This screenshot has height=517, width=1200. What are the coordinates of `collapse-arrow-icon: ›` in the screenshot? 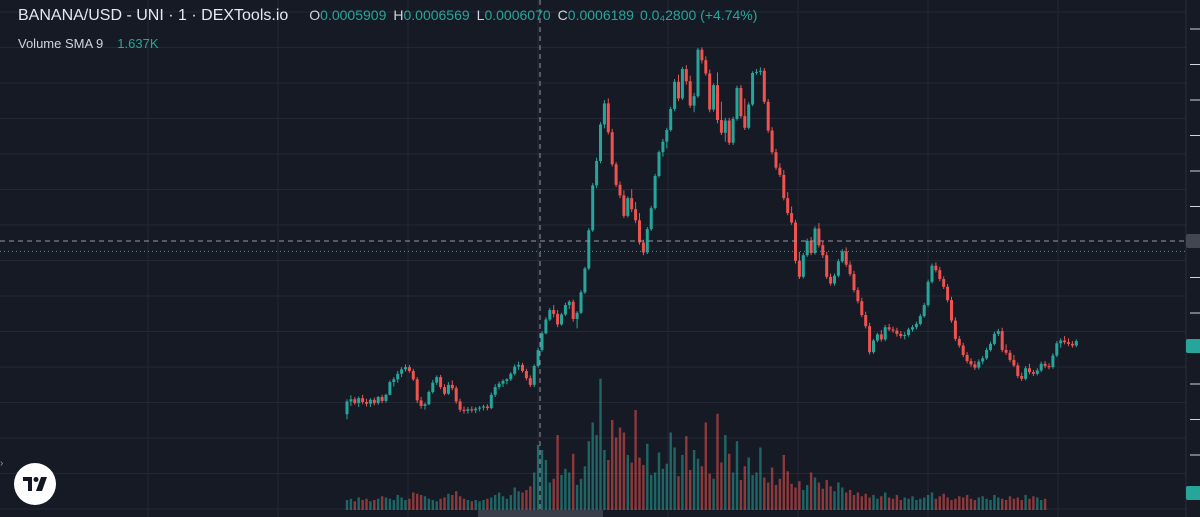 It's located at (2, 463).